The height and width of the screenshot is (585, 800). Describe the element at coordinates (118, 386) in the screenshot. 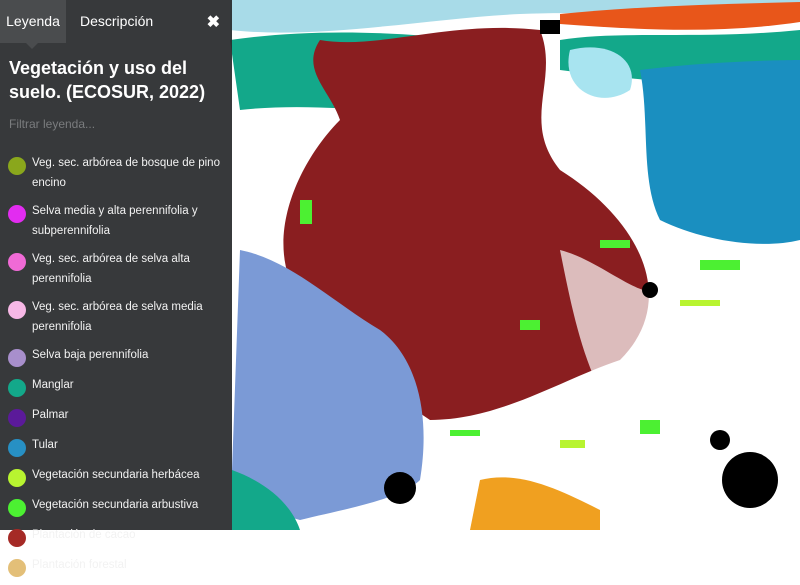

I see `legend-item: Manglar` at that location.